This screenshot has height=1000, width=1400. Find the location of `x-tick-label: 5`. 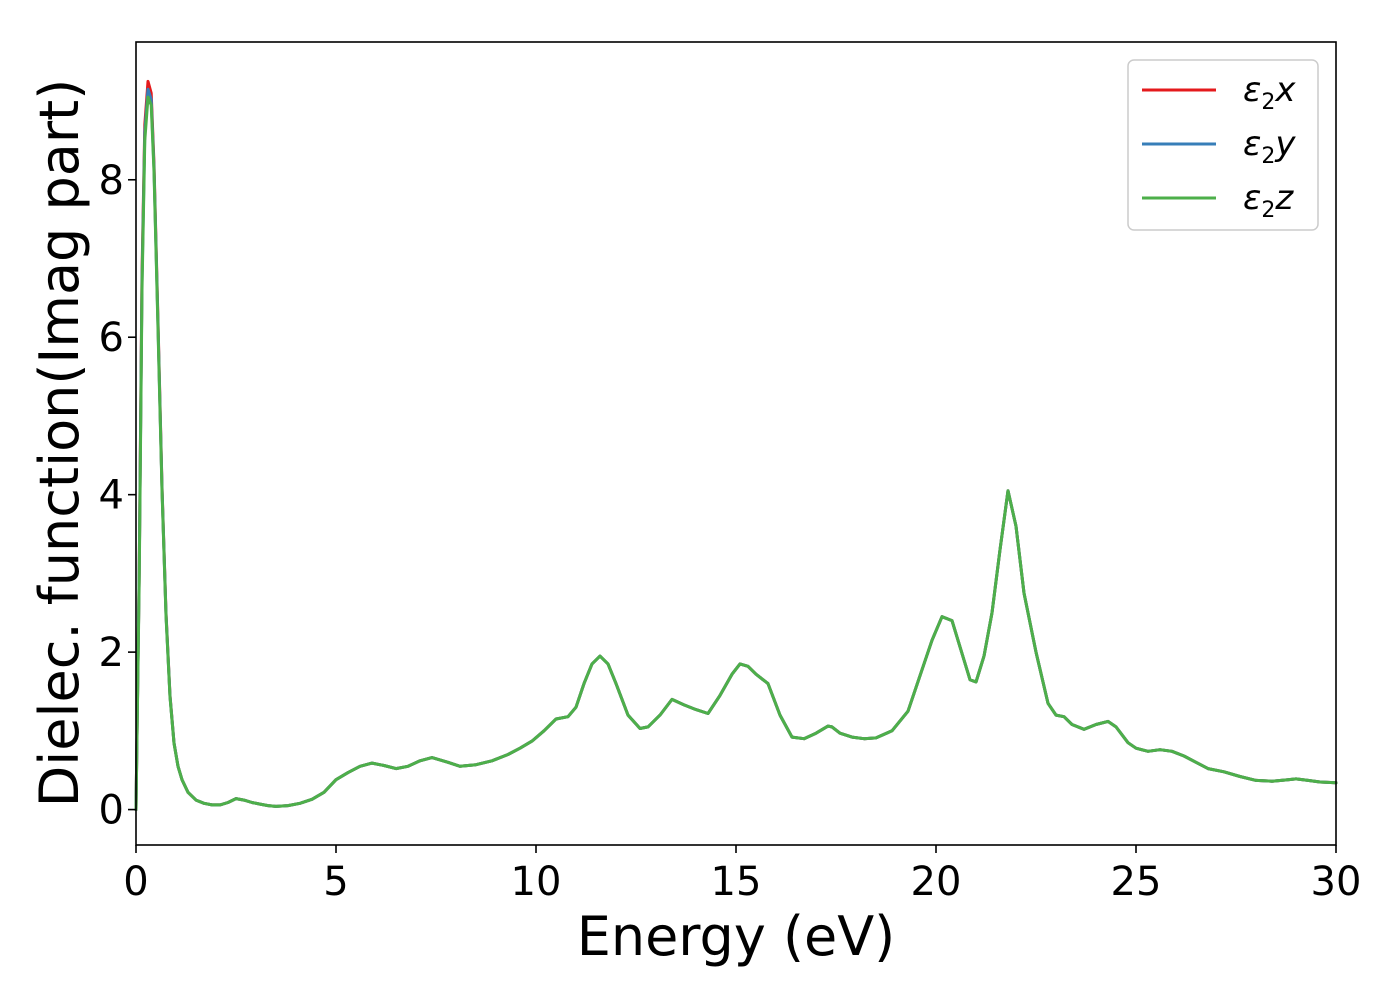

x-tick-label: 5 is located at coordinates (335, 882).